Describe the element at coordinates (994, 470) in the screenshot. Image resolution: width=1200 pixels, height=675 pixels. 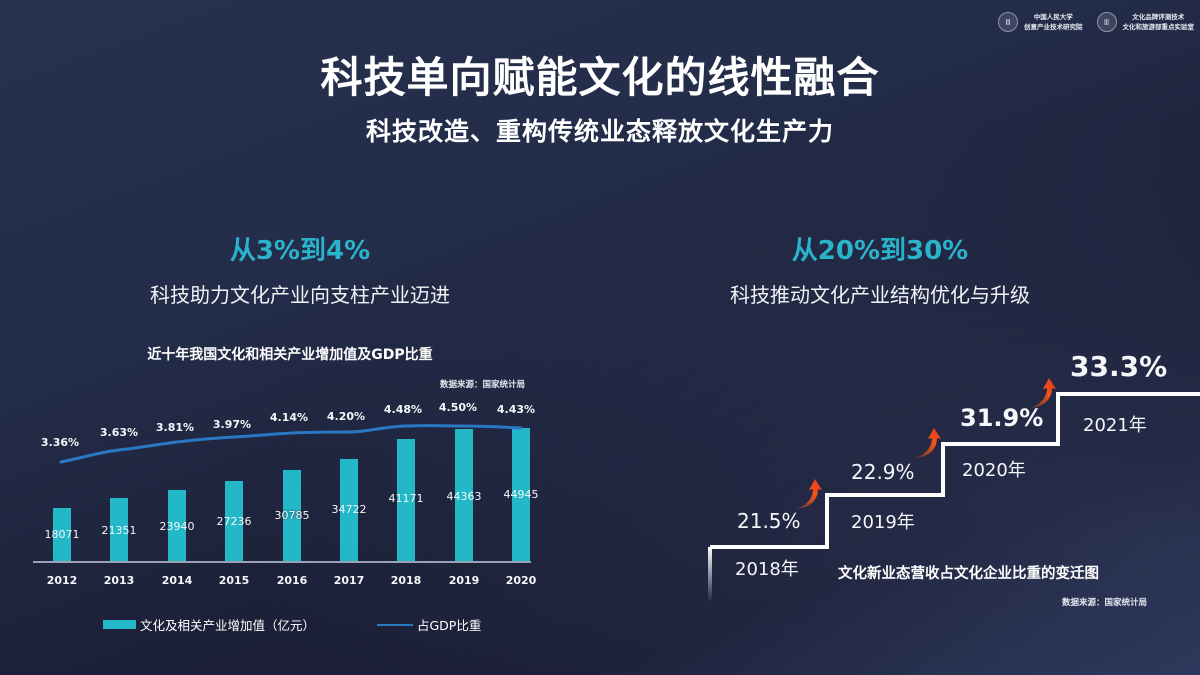
I see `step-year-2020: 2020年` at that location.